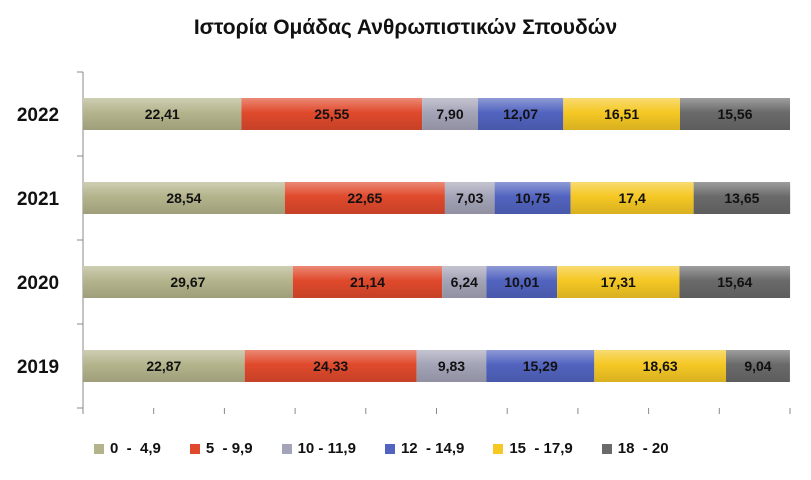  I want to click on data-label-2019-series-2: 9,83, so click(451, 366).